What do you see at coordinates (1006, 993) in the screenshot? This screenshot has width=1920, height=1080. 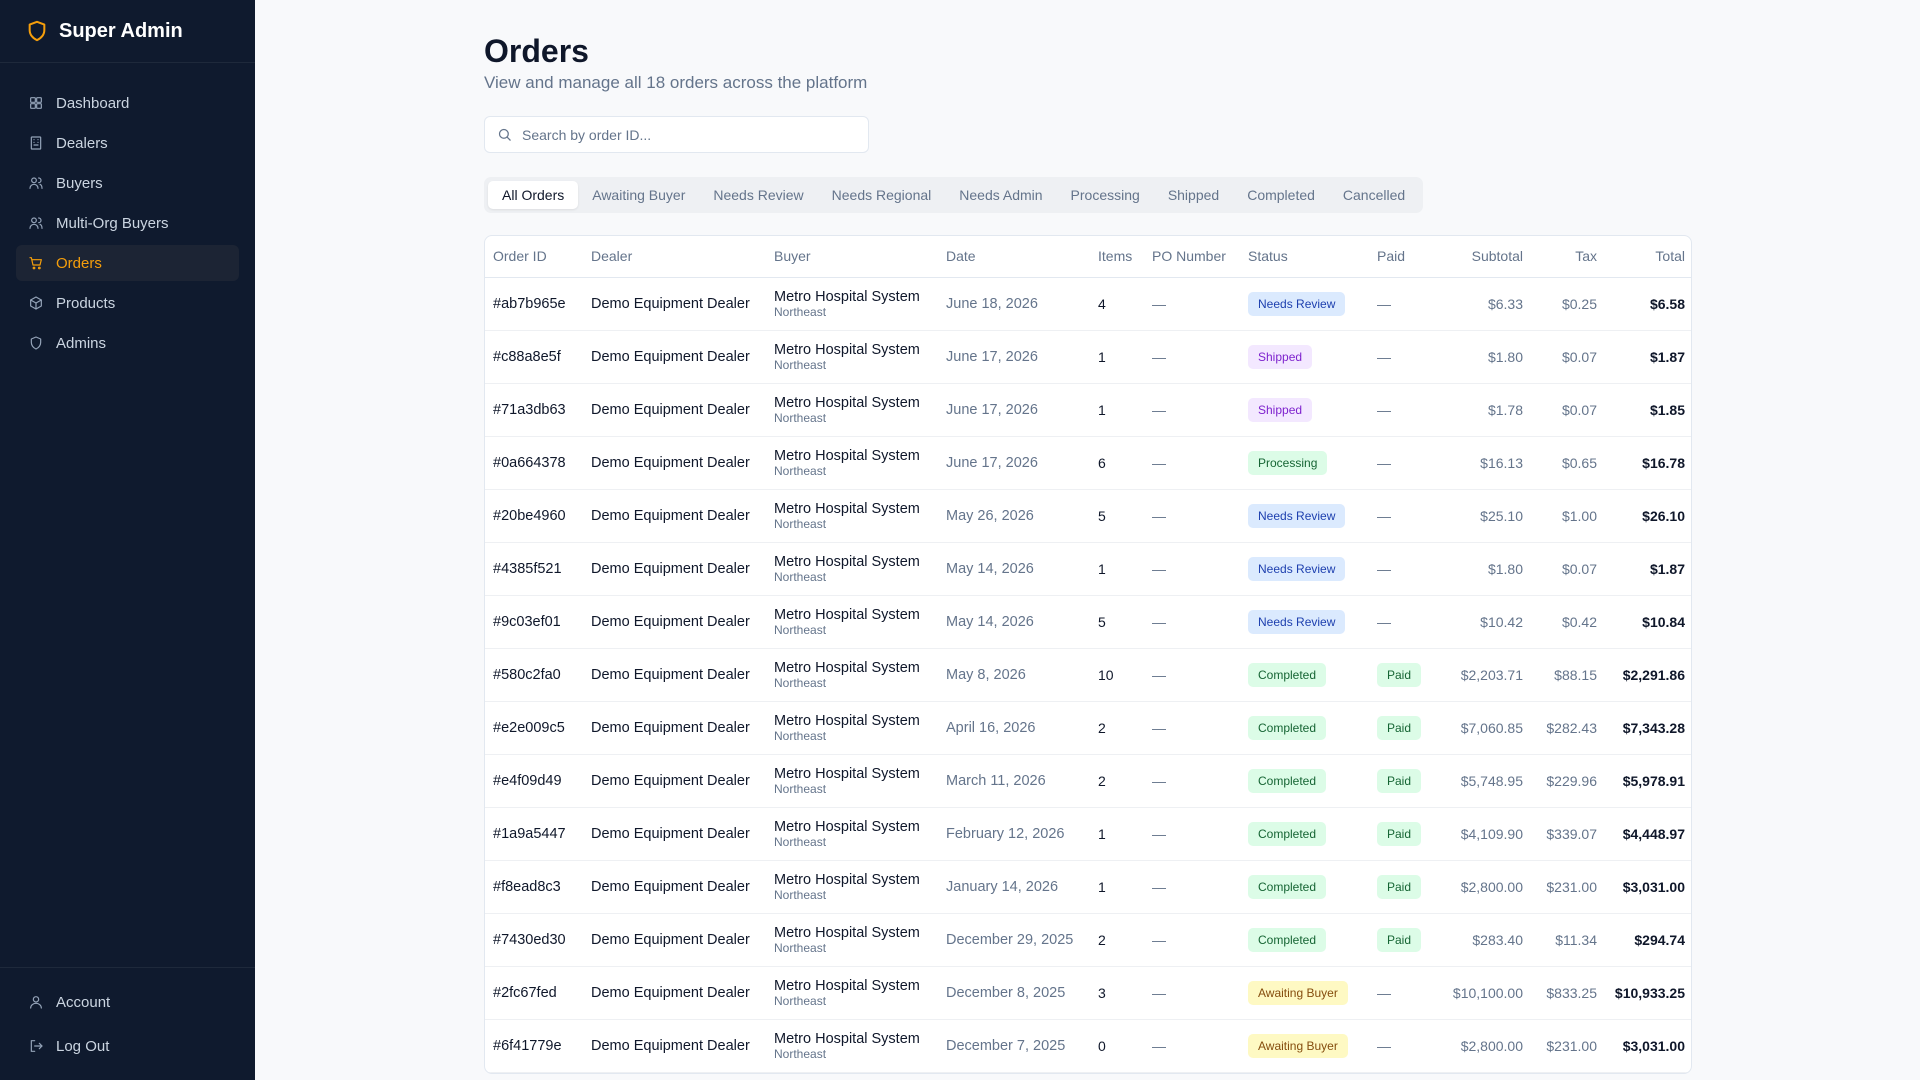 I see `order-date: December 8, 2025` at bounding box center [1006, 993].